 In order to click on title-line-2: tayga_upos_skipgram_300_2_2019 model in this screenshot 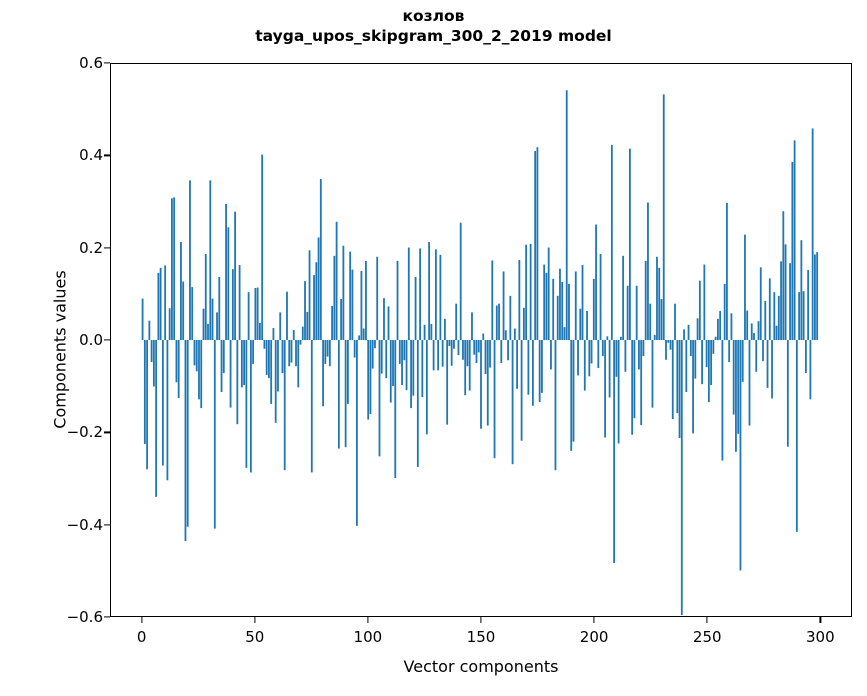, I will do `click(433, 36)`.